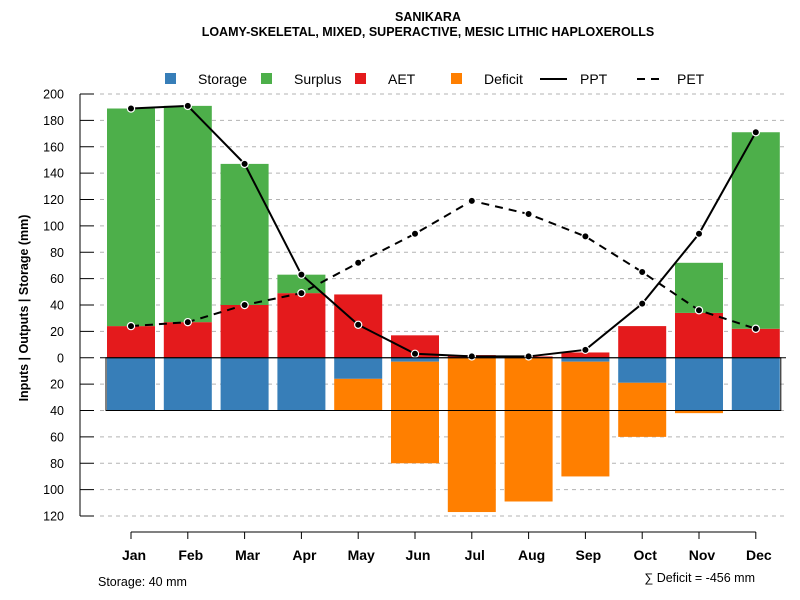 Image resolution: width=800 pixels, height=600 pixels. I want to click on x-tick-label: Jan, so click(134, 555).